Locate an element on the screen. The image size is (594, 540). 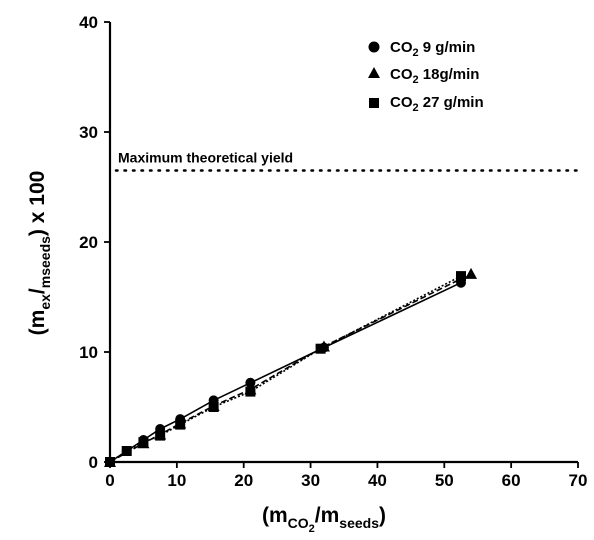
legend: CO2 9 g/min CO2 18g/min CO2 27 g/min is located at coordinates (426, 76).